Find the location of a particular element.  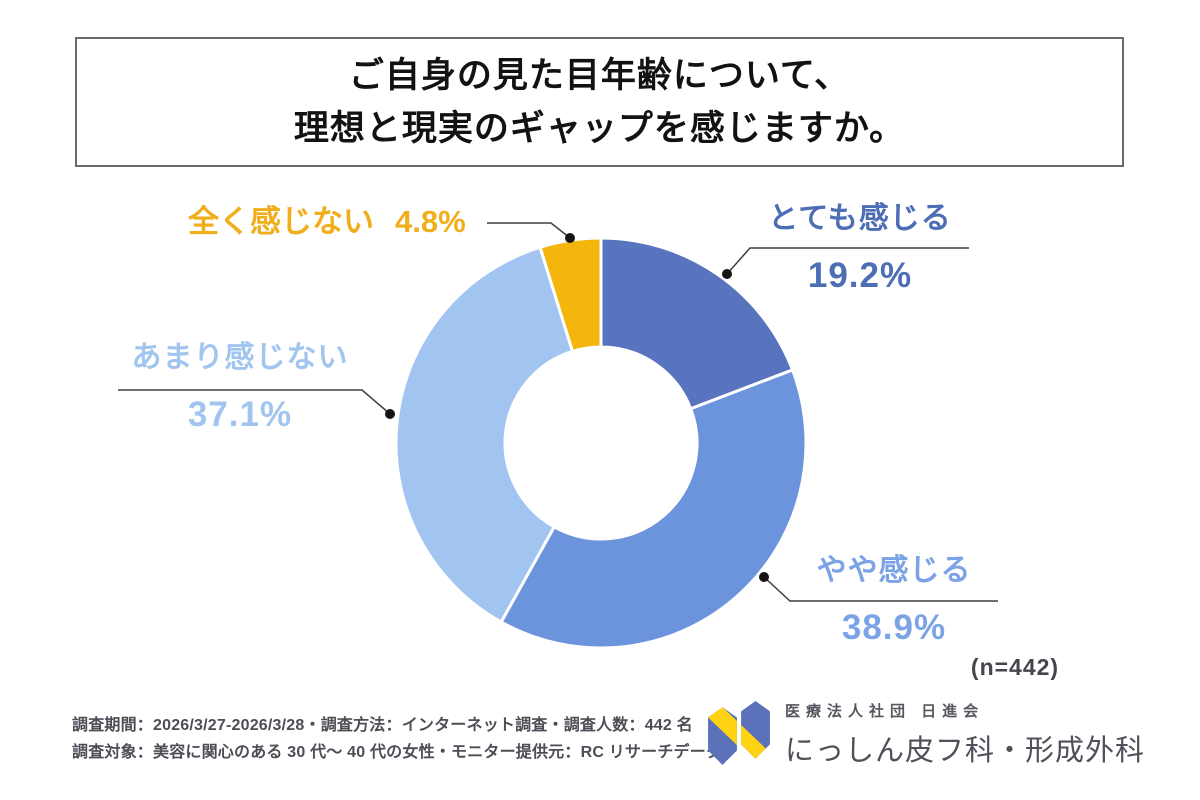

clinic-logo-text: 医療法人社団 日進会 にっしん皮フ科・形成外科 is located at coordinates (965, 733).